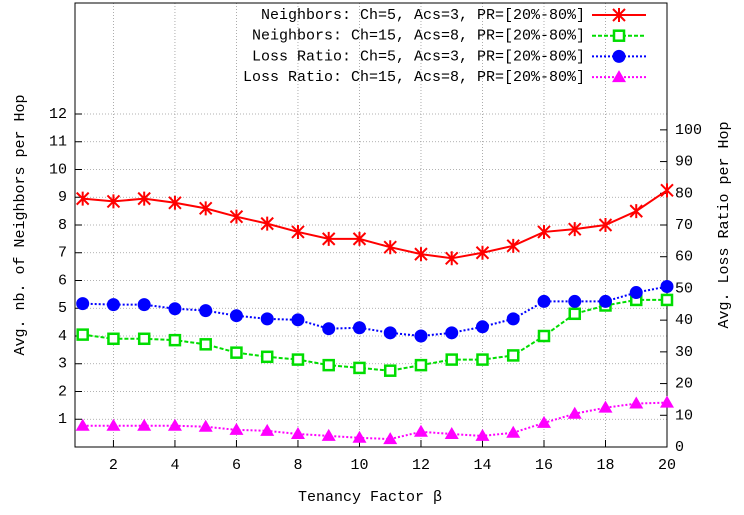  I want to click on y2-tick-label: 100, so click(688, 130).